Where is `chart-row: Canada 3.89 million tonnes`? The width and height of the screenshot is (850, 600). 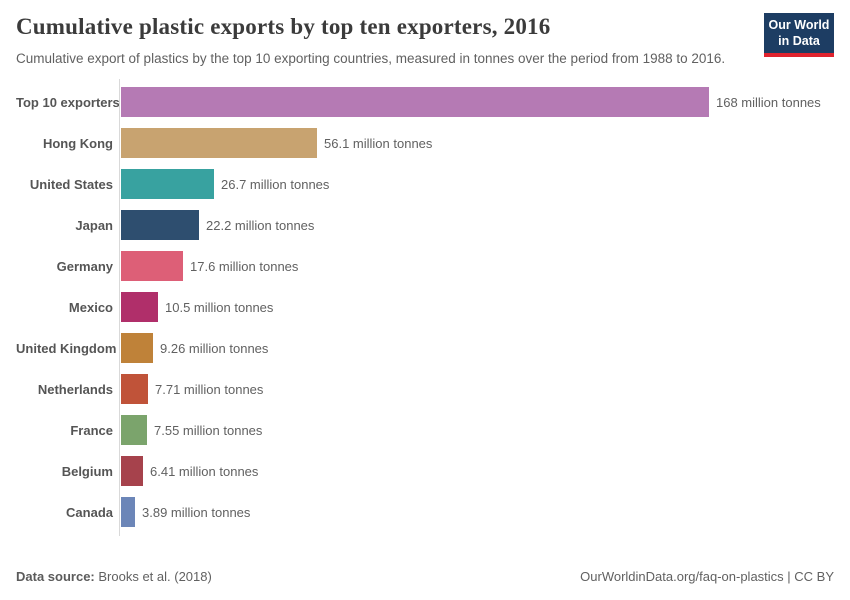 chart-row: Canada 3.89 million tonnes is located at coordinates (425, 512).